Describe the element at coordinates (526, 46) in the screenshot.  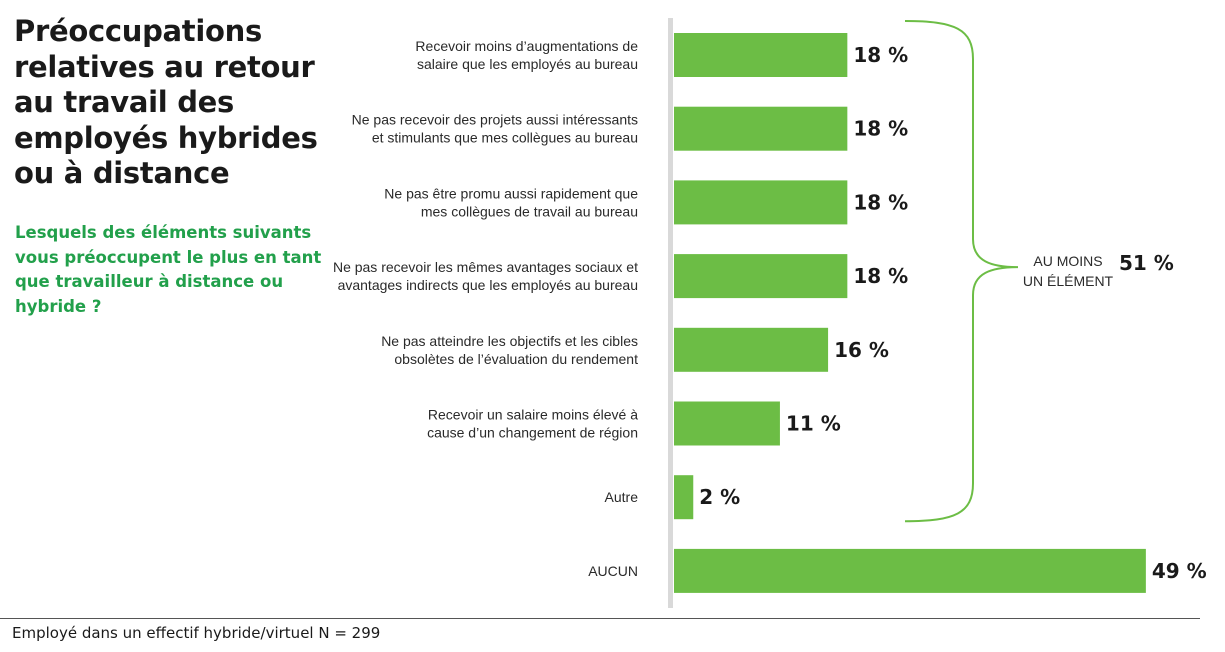
I see `category-label-0-line-0: Recevoir moins d’augmentations de` at that location.